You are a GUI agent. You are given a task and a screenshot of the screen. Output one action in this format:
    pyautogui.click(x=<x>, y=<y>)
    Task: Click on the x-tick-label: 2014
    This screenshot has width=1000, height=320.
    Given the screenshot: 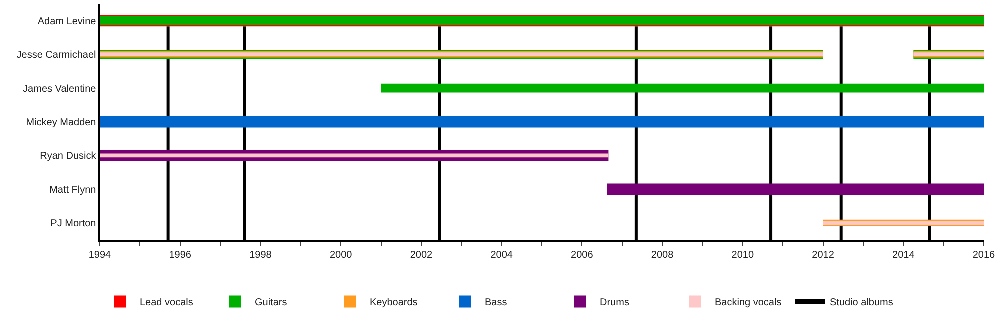 What is the action you would take?
    pyautogui.click(x=904, y=255)
    